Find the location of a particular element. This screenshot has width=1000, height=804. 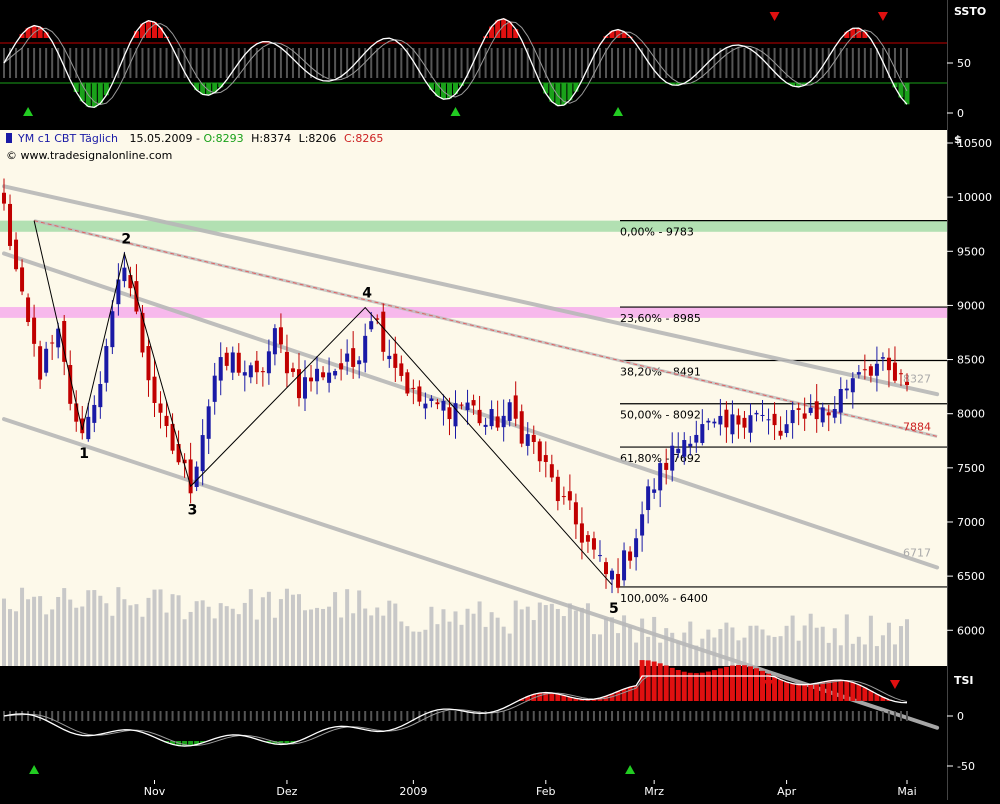

ssto-tick-label: 50 is located at coordinates (964, 63).